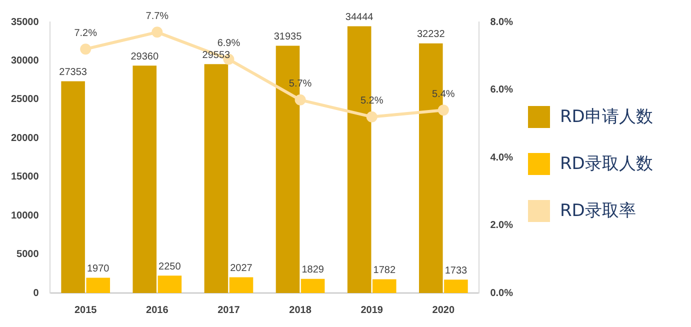 This screenshot has width=691, height=327. What do you see at coordinates (86, 33) in the screenshot?
I see `data-label: 7.2%` at bounding box center [86, 33].